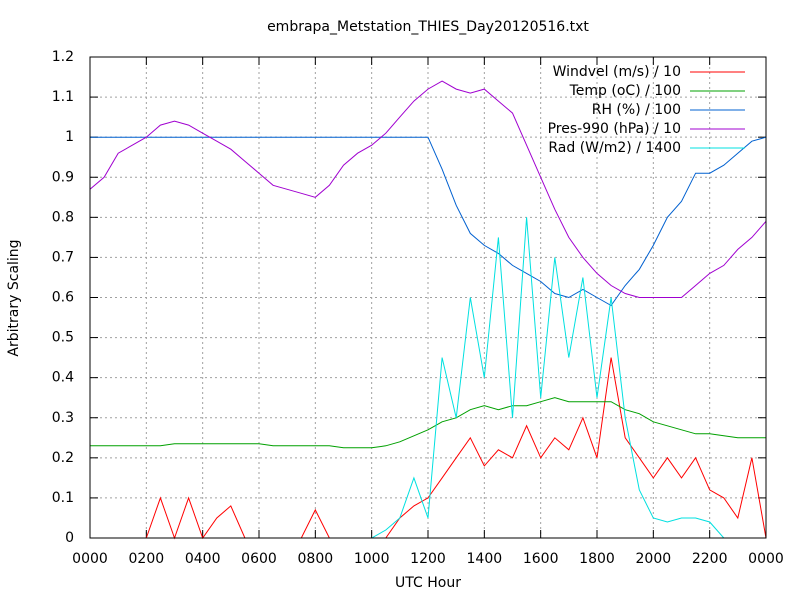  What do you see at coordinates (63, 217) in the screenshot?
I see `y-tick-label: 0.8` at bounding box center [63, 217].